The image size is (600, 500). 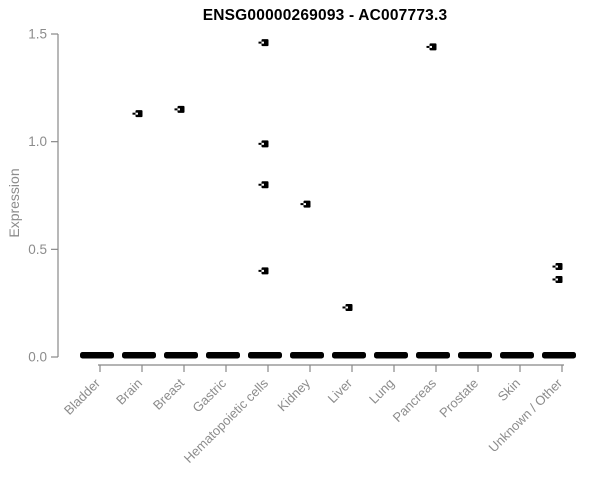 What do you see at coordinates (526, 415) in the screenshot?
I see `x-tick-label: Unknown / Other` at bounding box center [526, 415].